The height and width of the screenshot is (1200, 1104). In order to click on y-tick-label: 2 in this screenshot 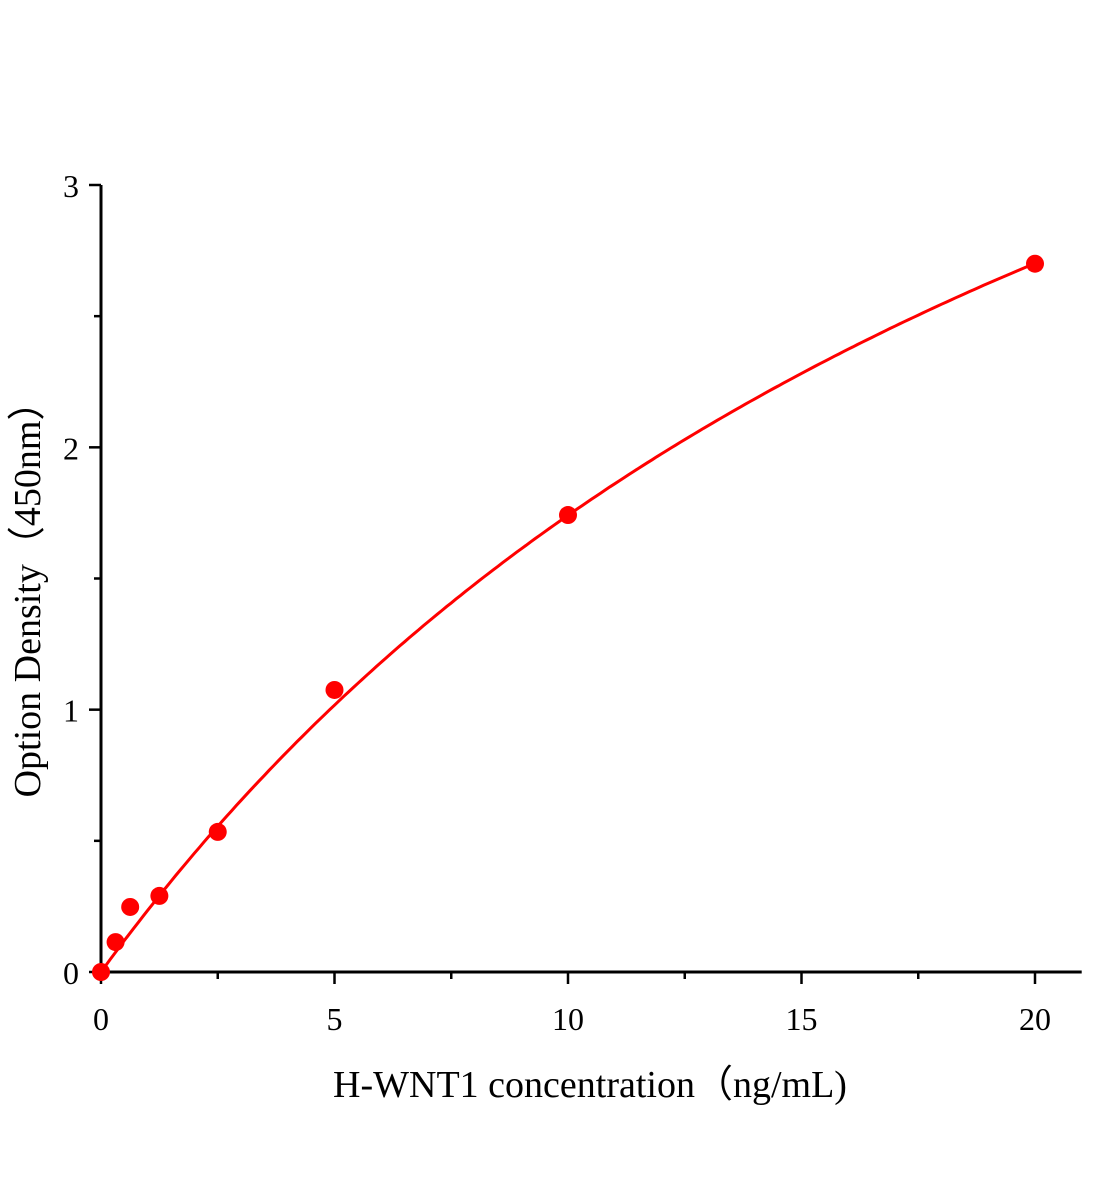, I will do `click(71, 448)`.